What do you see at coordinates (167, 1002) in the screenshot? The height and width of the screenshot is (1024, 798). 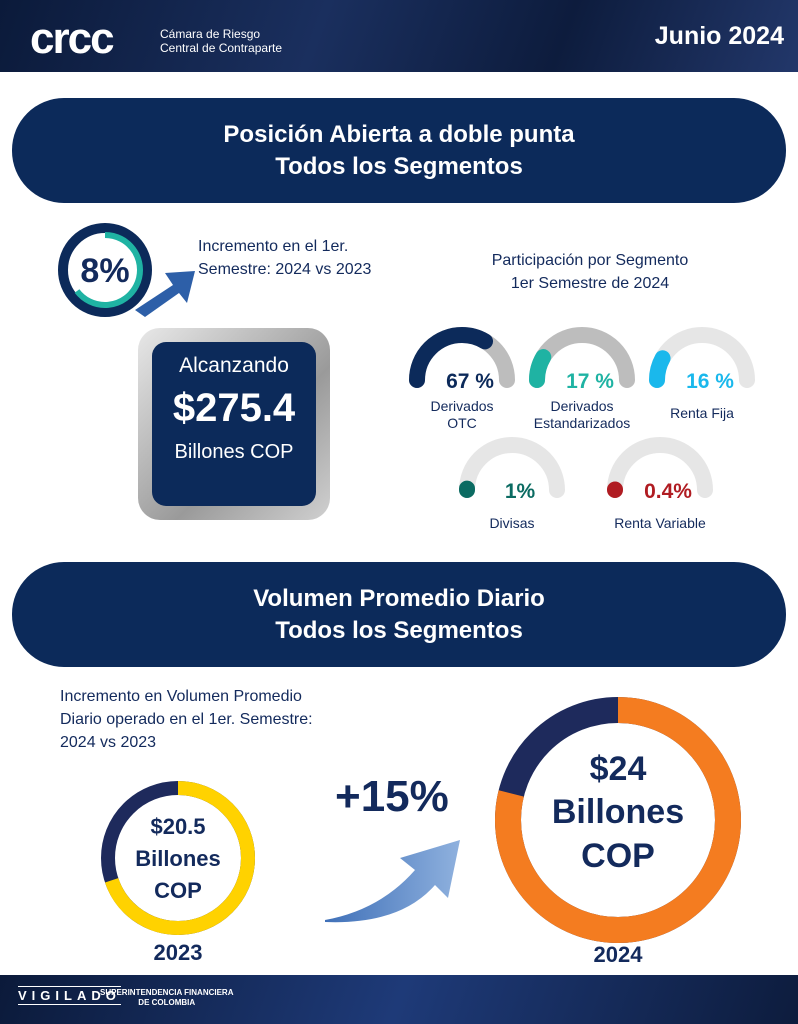 I see `sfc-line2: DE COLOMBIA` at bounding box center [167, 1002].